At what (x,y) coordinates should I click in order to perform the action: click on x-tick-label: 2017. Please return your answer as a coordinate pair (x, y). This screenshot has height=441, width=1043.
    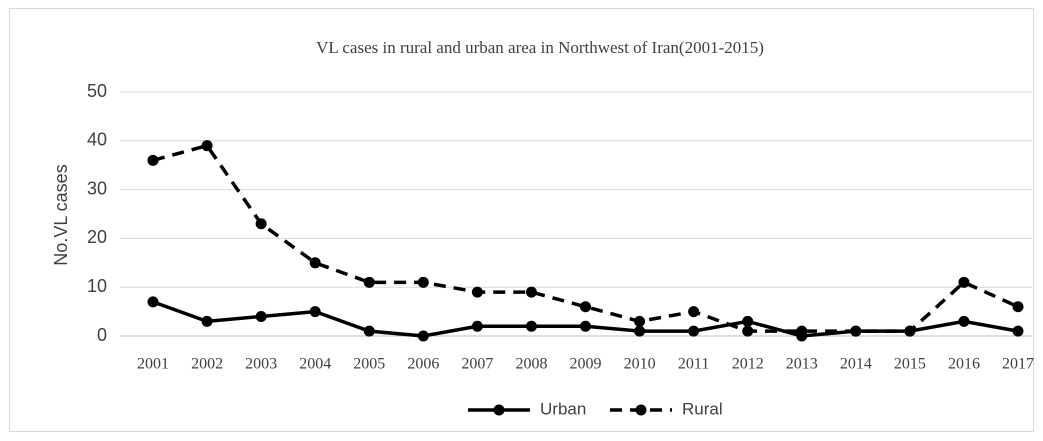
    Looking at the image, I should click on (1018, 364).